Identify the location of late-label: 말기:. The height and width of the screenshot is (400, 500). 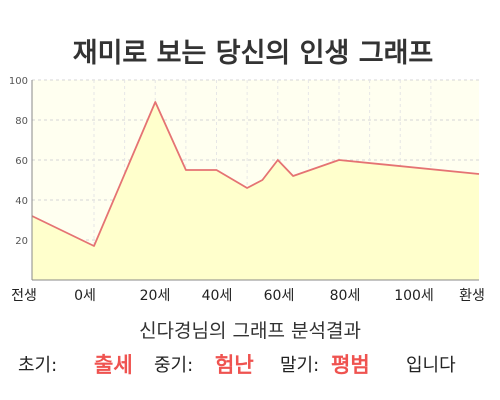
(299, 365).